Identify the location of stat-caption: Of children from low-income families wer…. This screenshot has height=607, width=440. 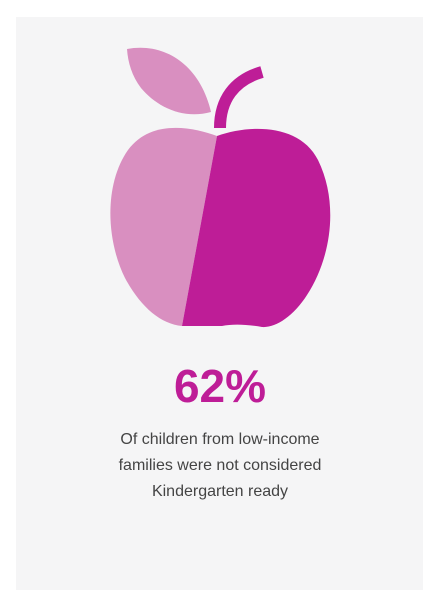
(220, 466).